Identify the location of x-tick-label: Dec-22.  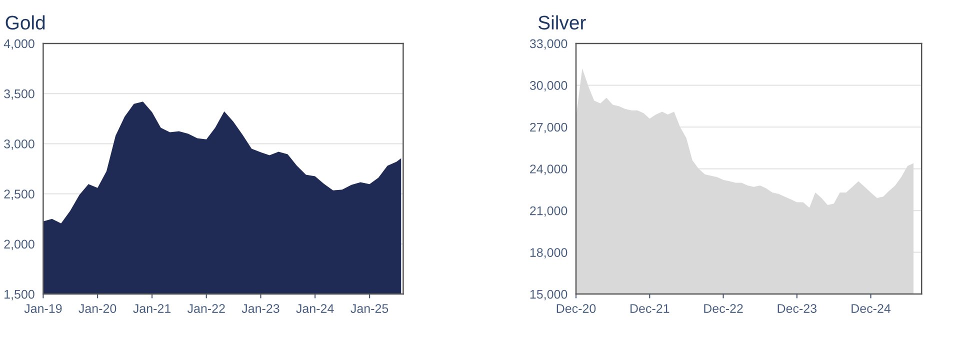
(723, 308).